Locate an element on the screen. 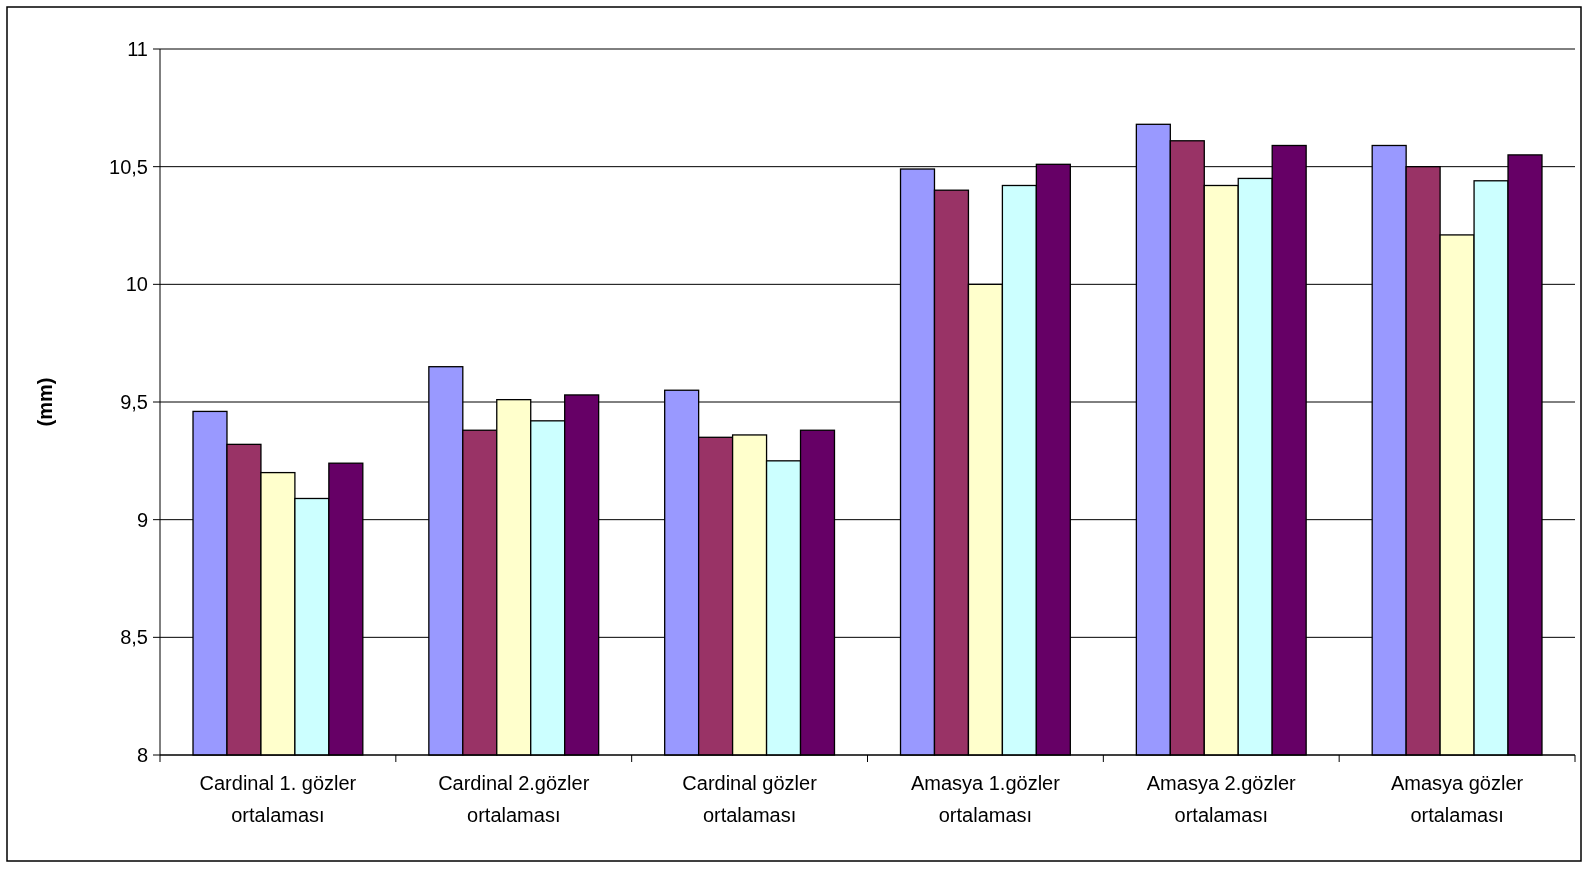 The image size is (1588, 870). x-tick-label: Amasya gözler ortalaması is located at coordinates (1457, 799).